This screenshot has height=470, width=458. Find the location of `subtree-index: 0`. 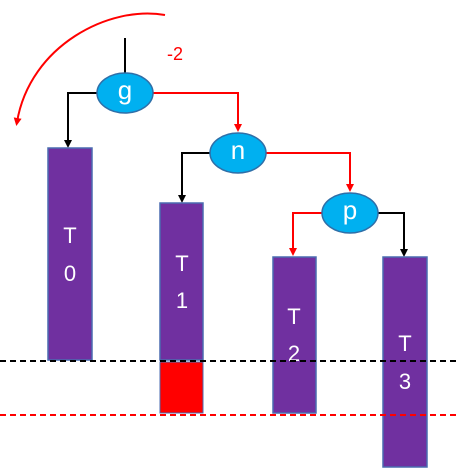

subtree-index: 0 is located at coordinates (70, 273).